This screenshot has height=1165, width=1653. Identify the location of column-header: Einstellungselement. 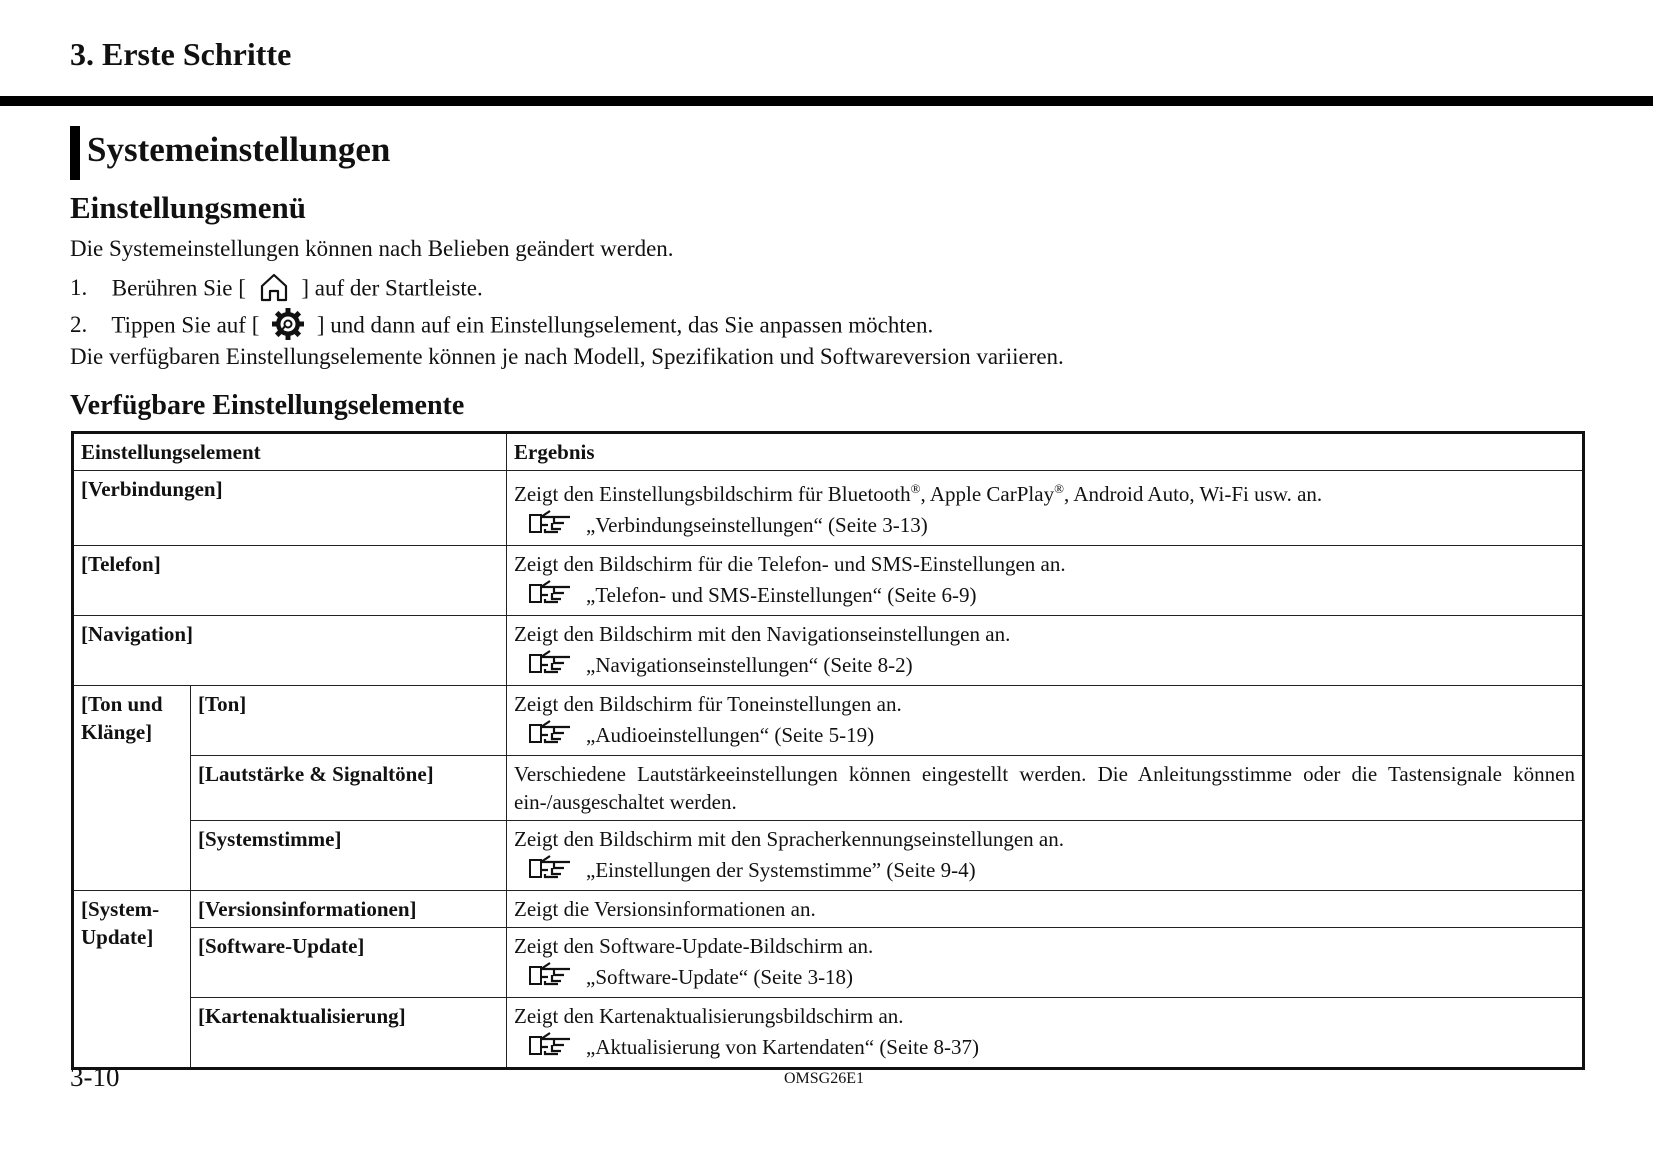
(289, 451).